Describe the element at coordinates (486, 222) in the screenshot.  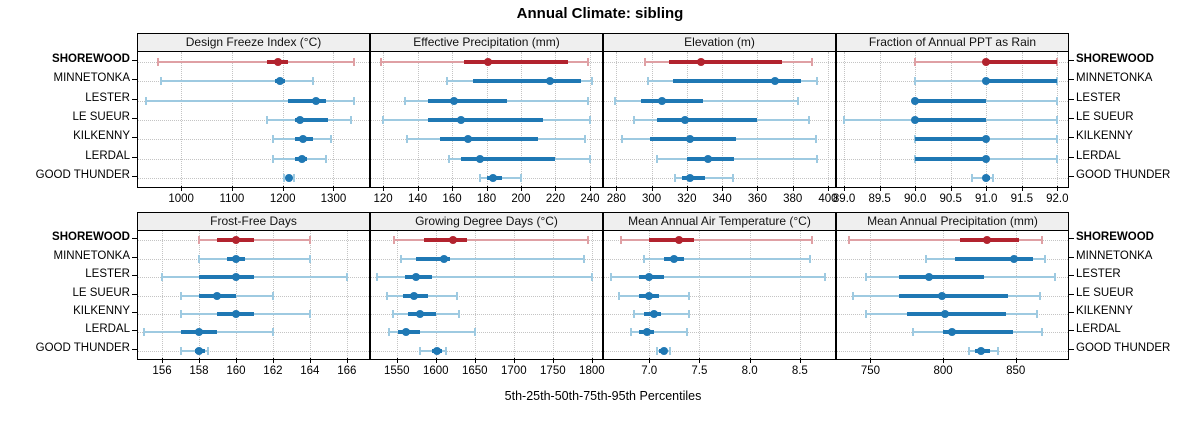
I see `panel-header: Growing Degree Days (°C)` at that location.